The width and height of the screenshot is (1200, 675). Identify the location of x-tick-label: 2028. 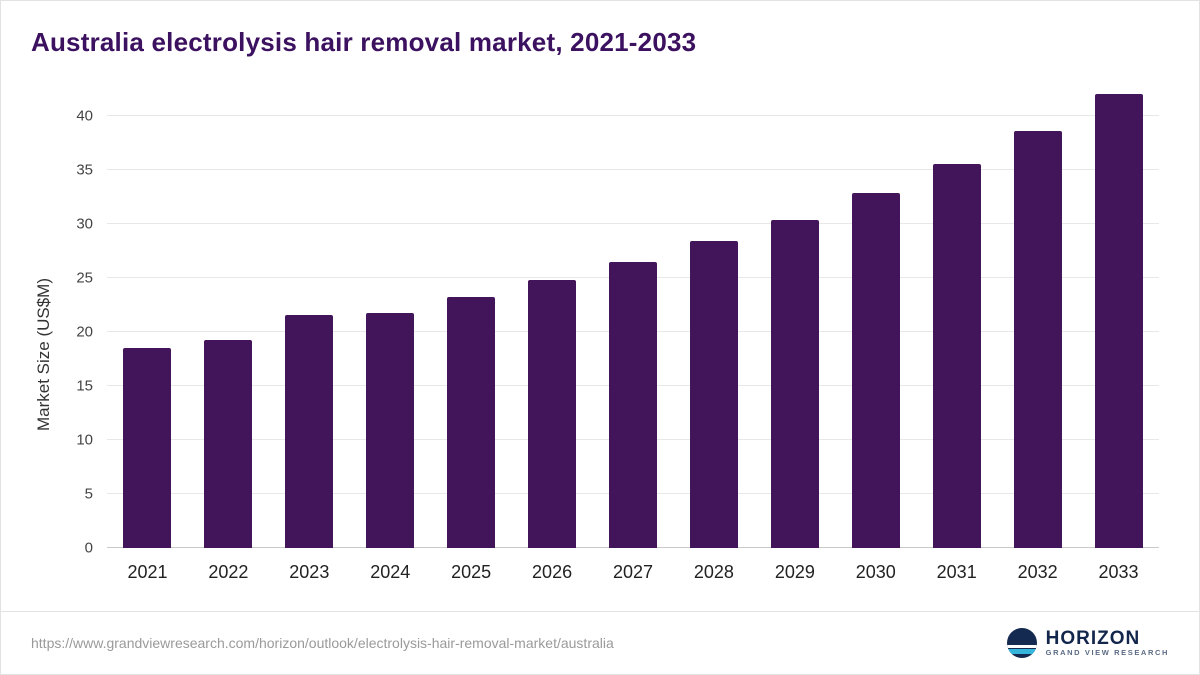
(713, 572).